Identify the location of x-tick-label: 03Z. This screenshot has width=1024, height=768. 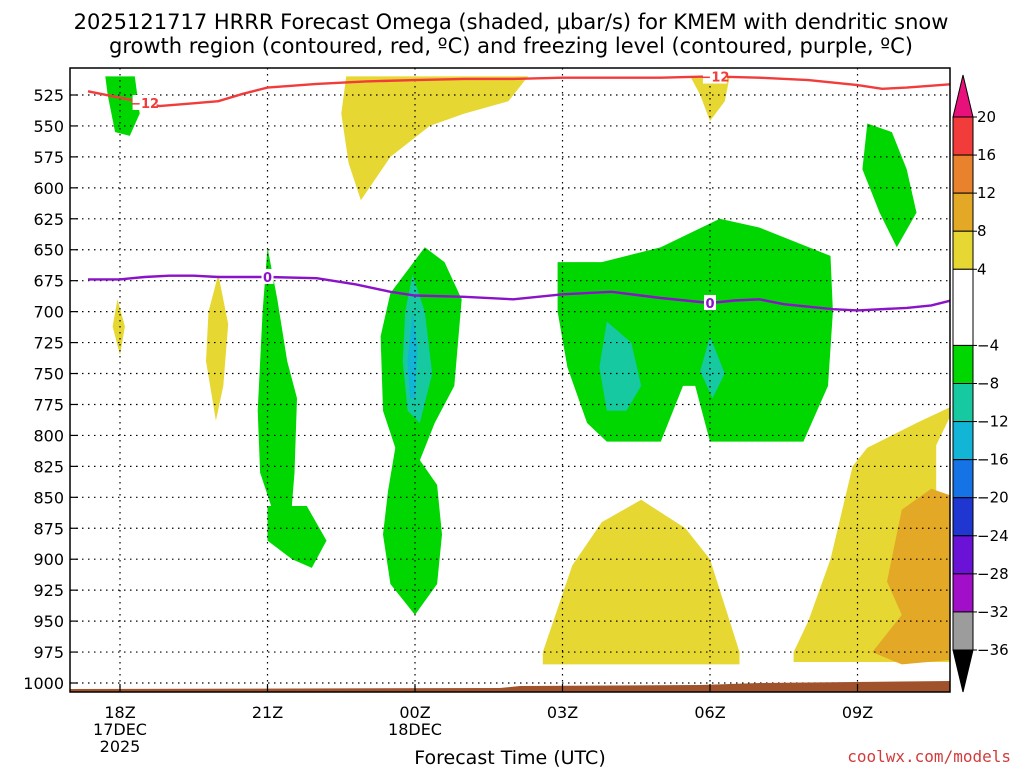
(562, 712).